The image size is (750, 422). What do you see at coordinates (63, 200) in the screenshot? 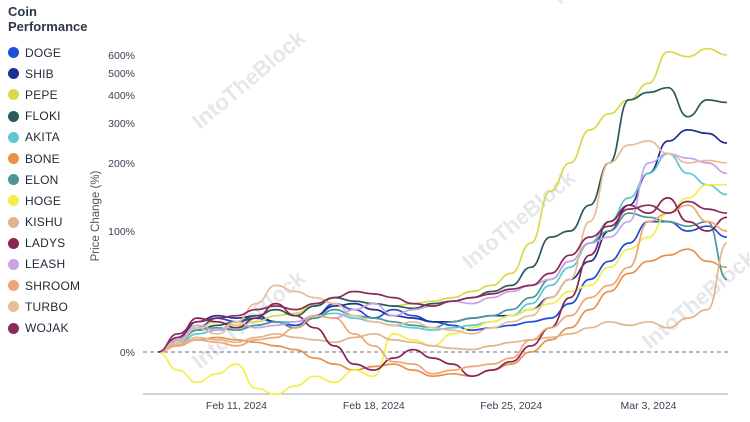
I see `legend-item-hoge: HOGE` at bounding box center [63, 200].